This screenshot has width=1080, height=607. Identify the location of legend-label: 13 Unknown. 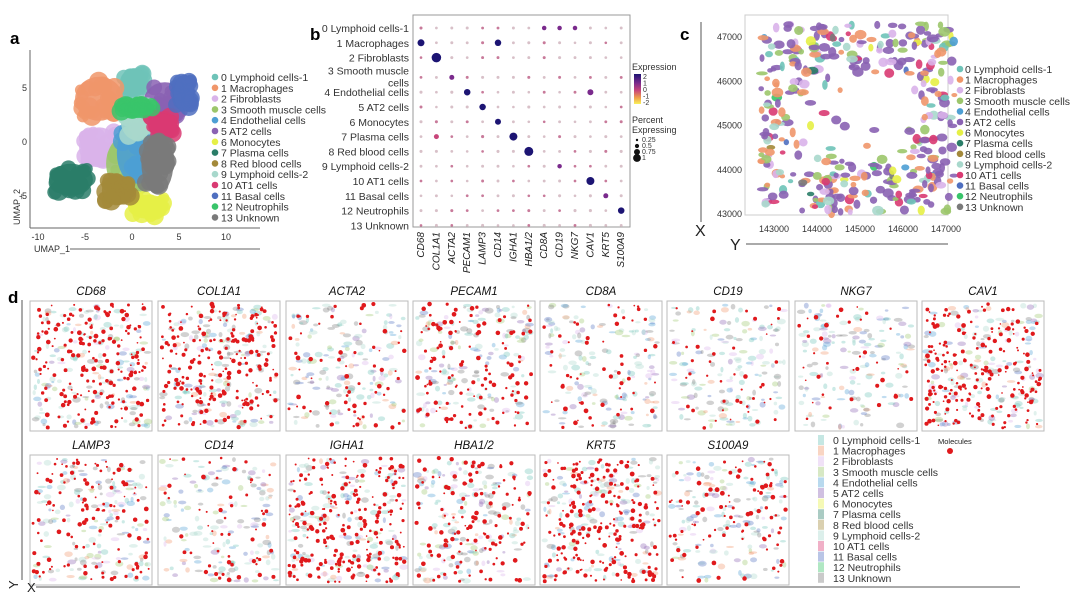
(994, 208).